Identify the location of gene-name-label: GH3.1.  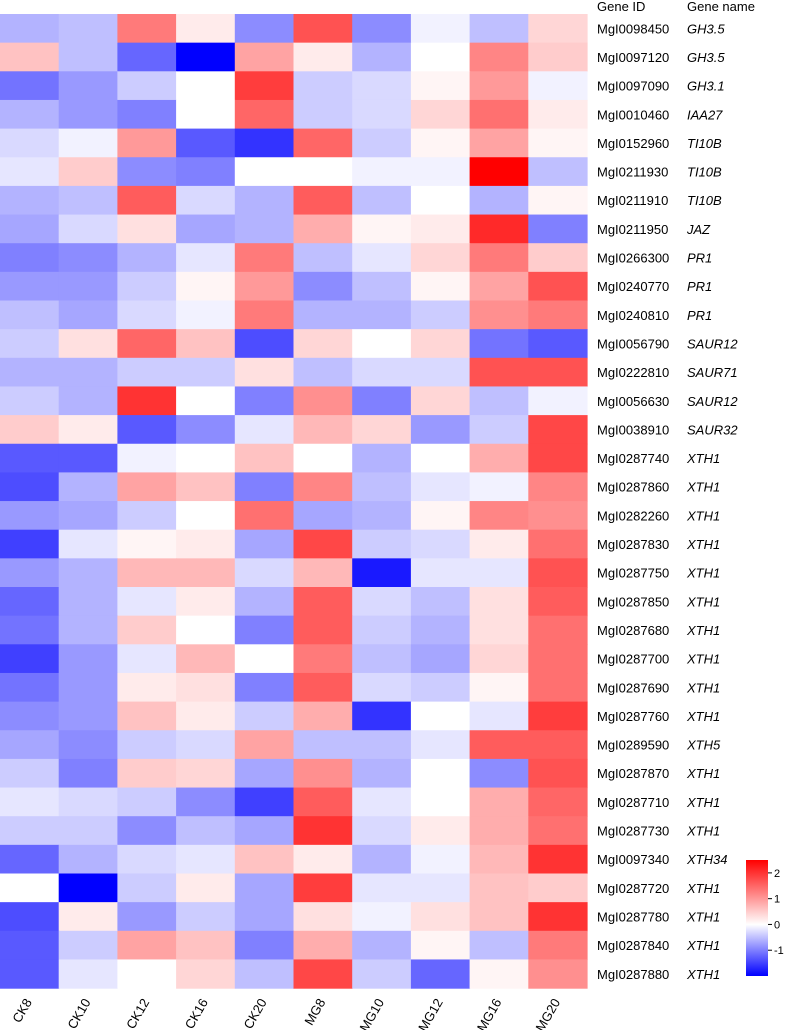
(706, 86).